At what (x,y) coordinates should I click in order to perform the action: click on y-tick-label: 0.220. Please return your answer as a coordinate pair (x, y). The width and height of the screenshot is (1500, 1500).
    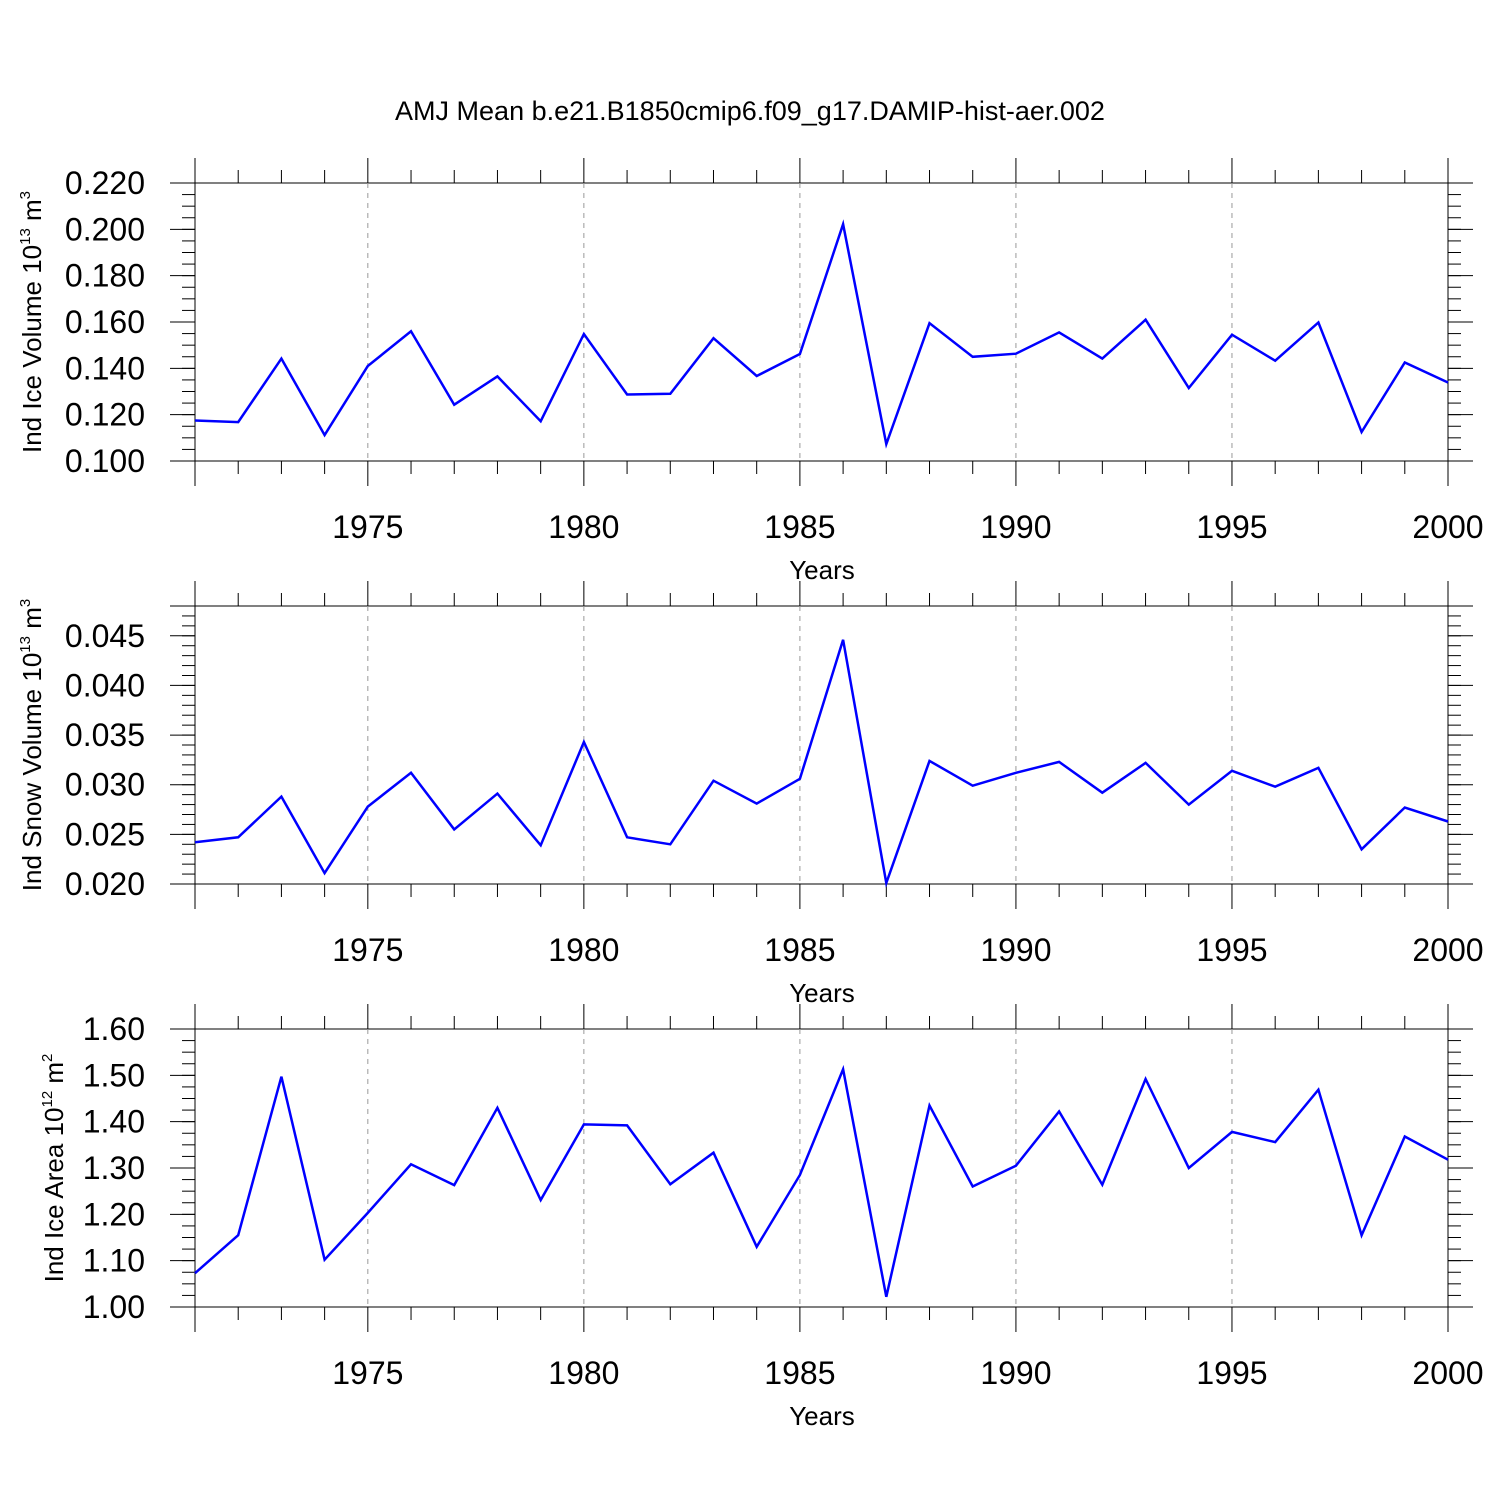
    Looking at the image, I should click on (105, 183).